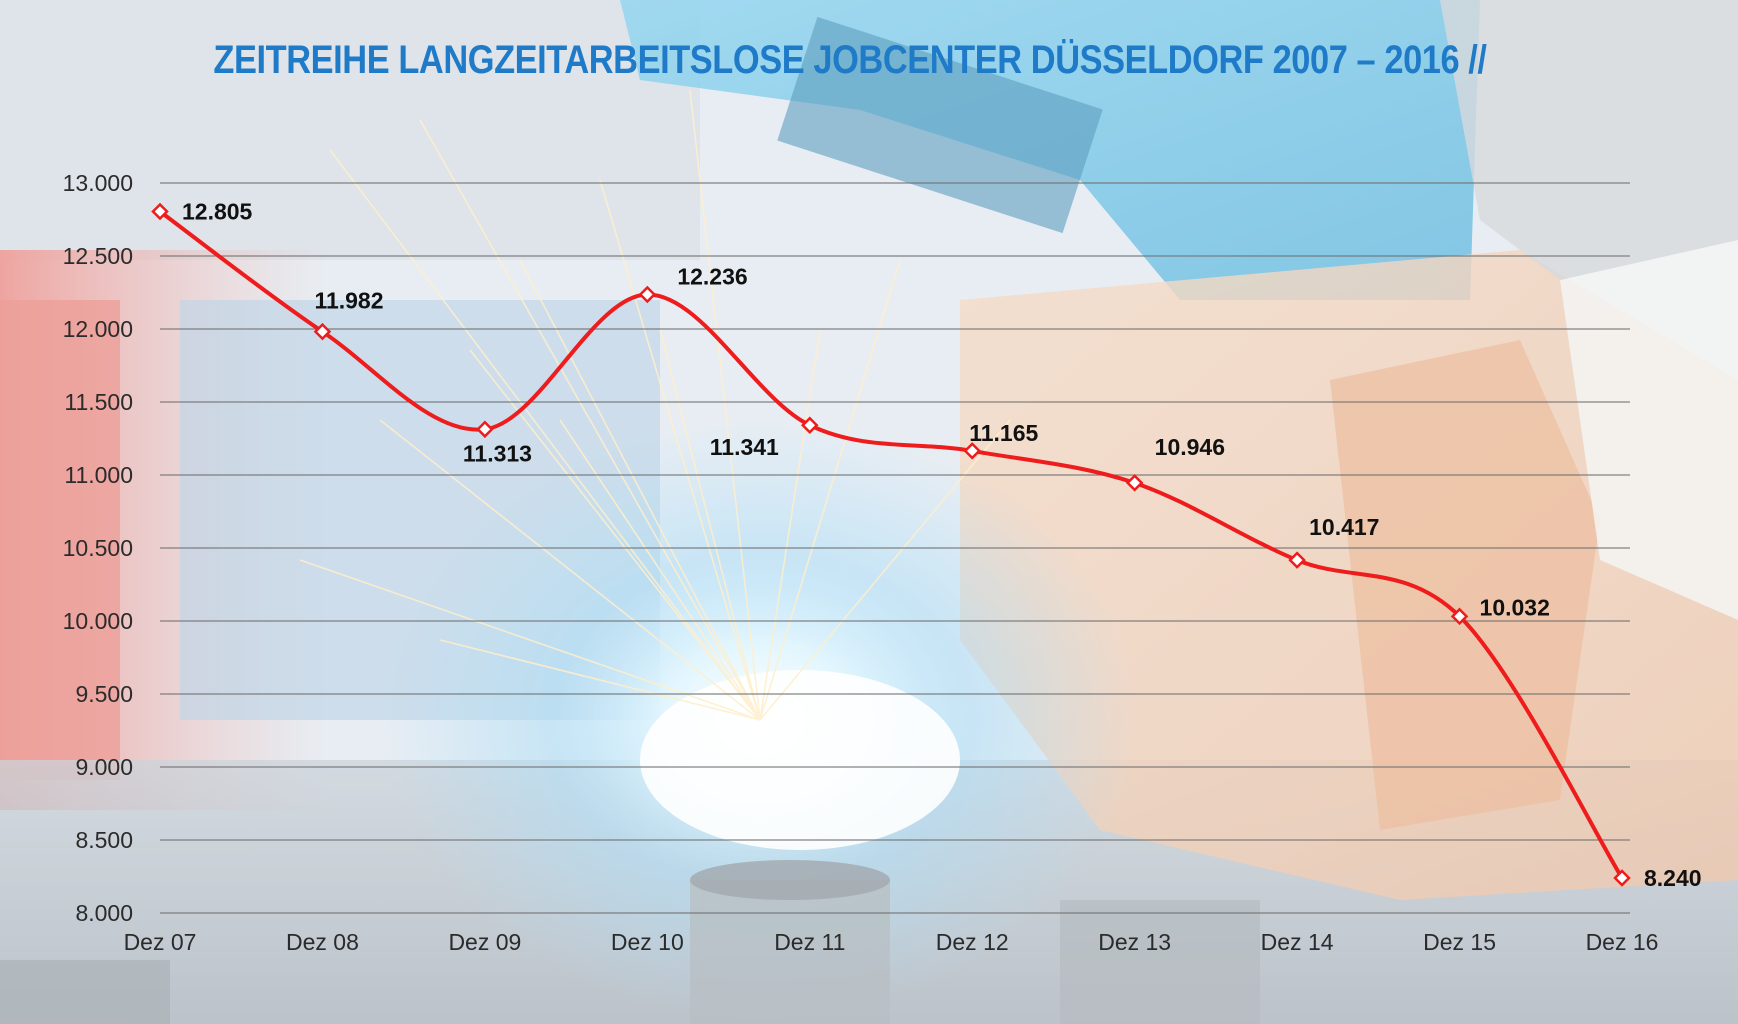 The image size is (1738, 1024). I want to click on x-tick-label: Dez 10, so click(647, 942).